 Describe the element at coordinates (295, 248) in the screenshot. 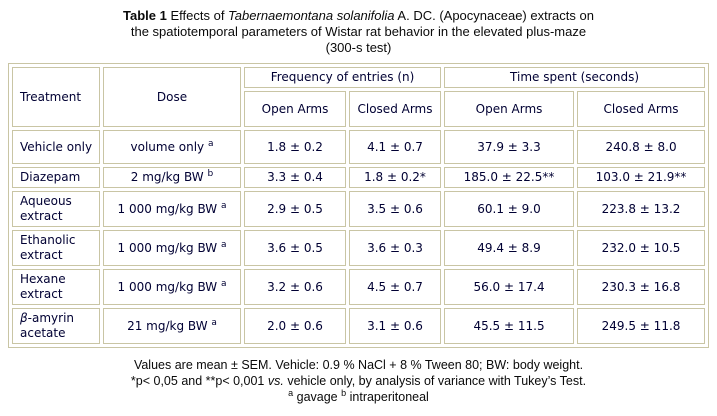

I see `cell-frequency-open: 3.6 ± 0.5` at that location.